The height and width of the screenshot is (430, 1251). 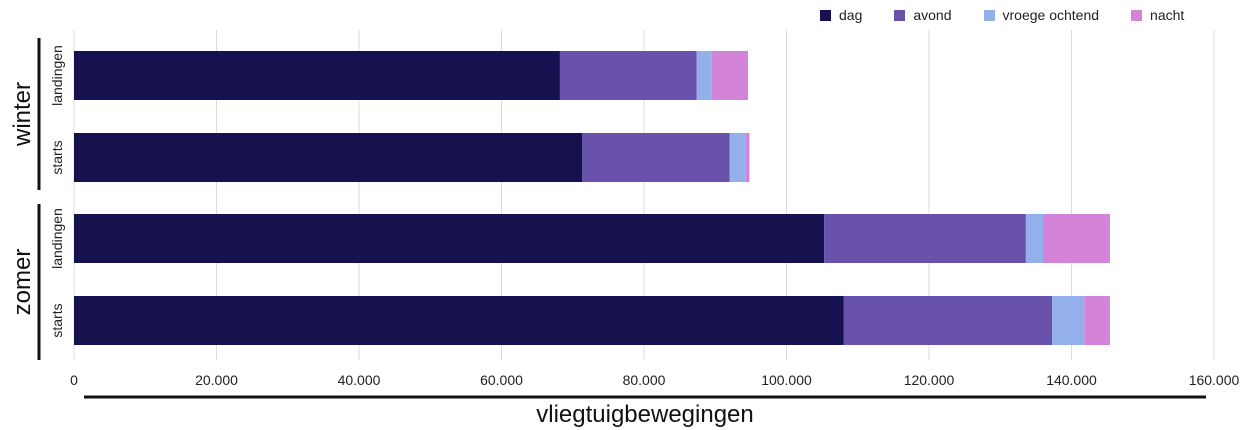 I want to click on legend: dag avond vroege ochtend nacht, so click(x=1002, y=15).